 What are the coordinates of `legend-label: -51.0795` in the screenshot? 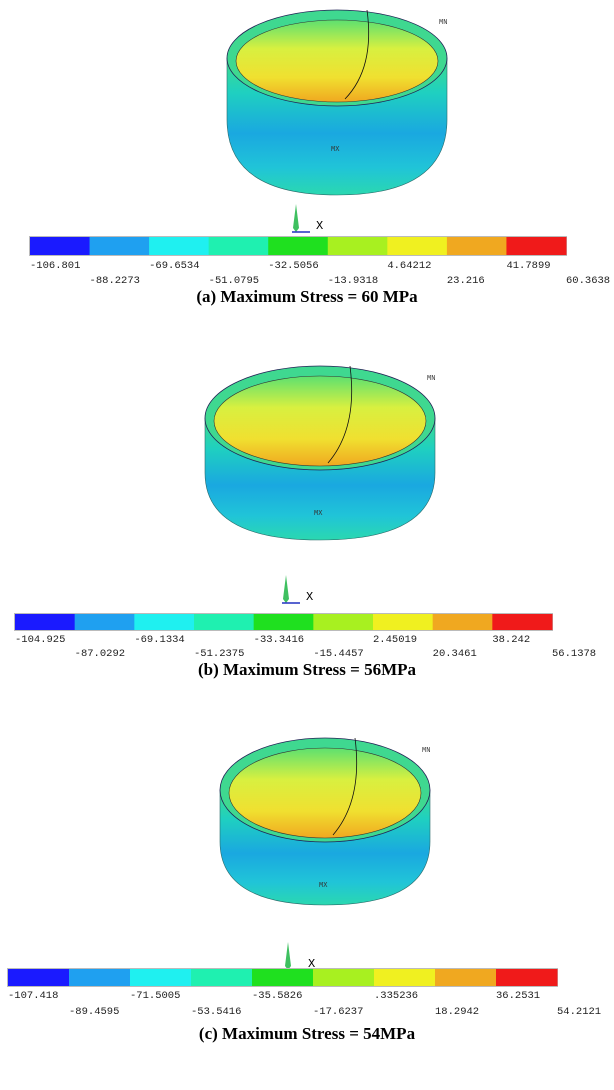 It's located at (234, 281).